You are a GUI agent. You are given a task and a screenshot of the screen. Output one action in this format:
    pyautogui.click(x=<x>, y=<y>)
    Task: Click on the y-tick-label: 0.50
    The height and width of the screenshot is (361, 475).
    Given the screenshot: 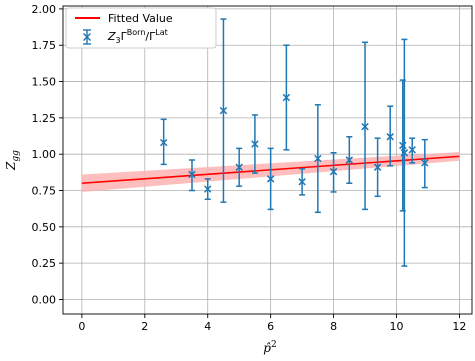 What is the action you would take?
    pyautogui.click(x=44, y=227)
    